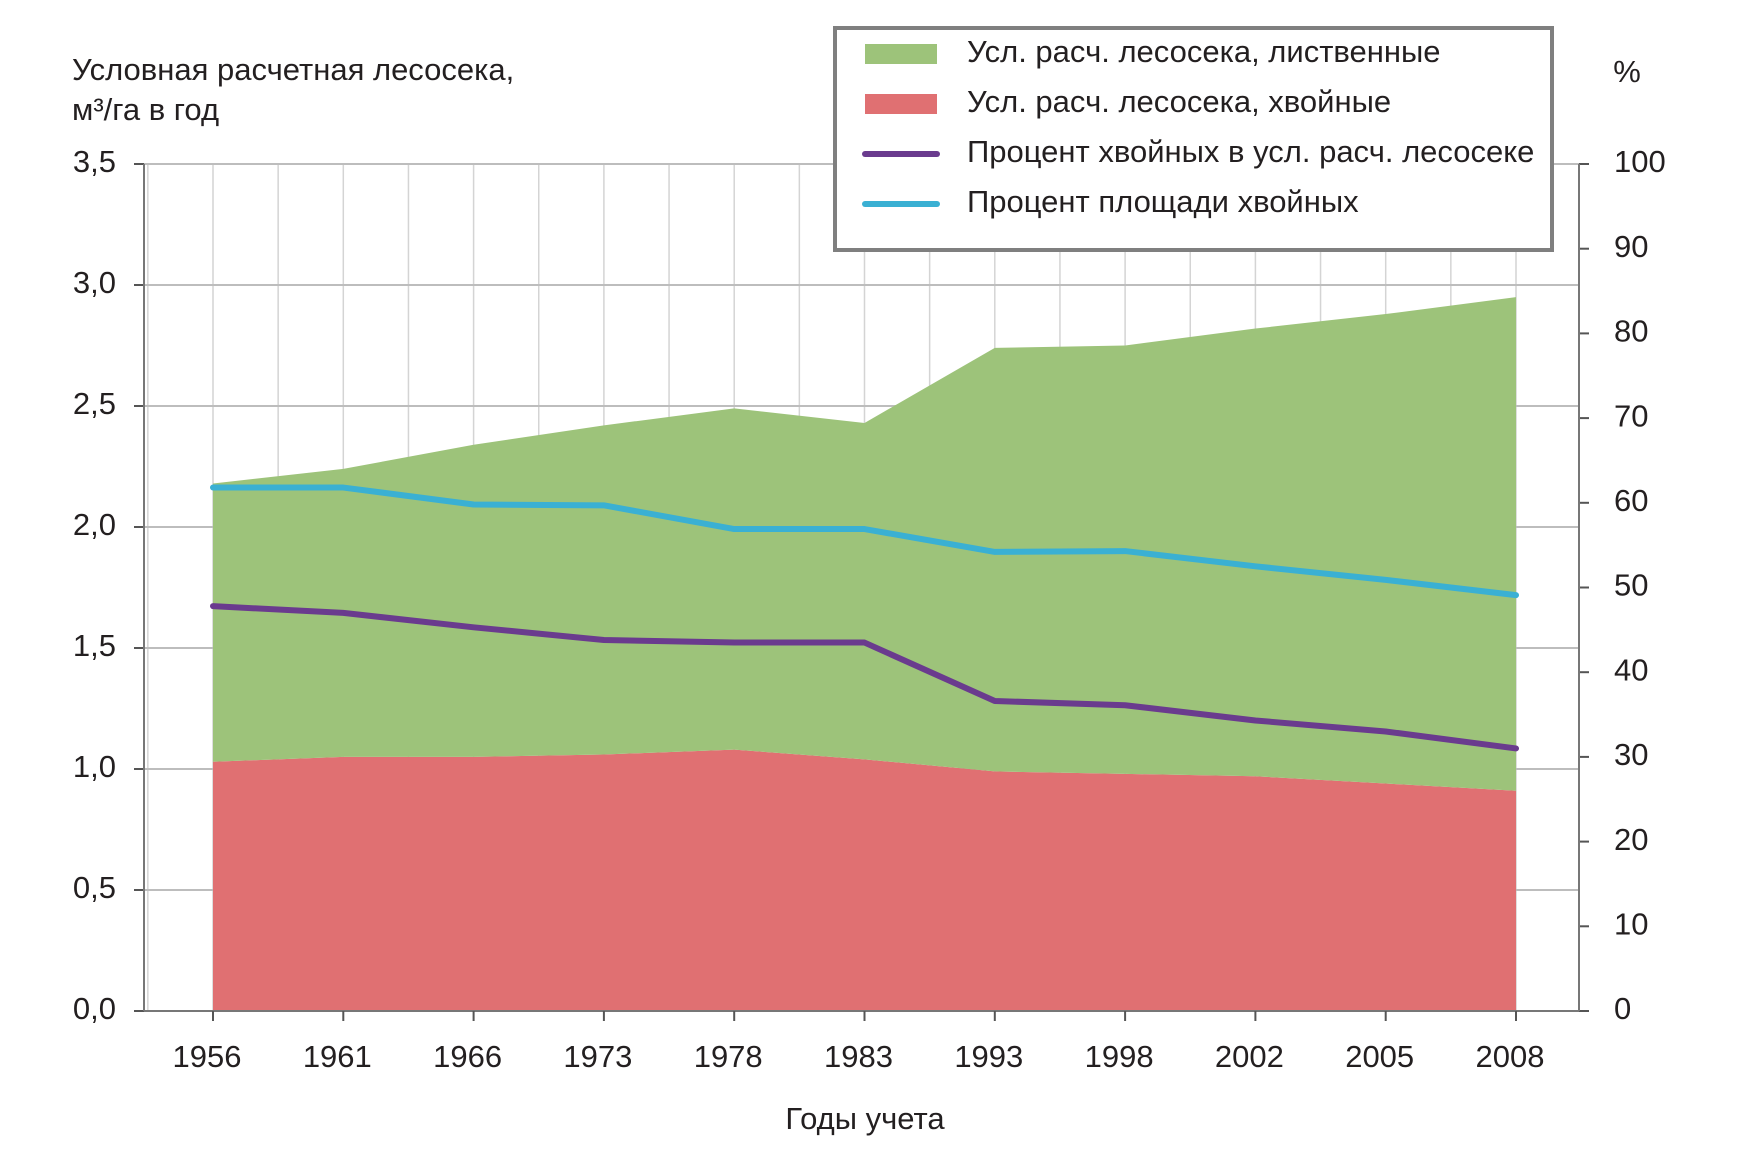 The width and height of the screenshot is (1738, 1164). Describe the element at coordinates (1250, 151) in the screenshot. I see `legend-label: Процент хвойных в усл. расч. лесосеке` at that location.